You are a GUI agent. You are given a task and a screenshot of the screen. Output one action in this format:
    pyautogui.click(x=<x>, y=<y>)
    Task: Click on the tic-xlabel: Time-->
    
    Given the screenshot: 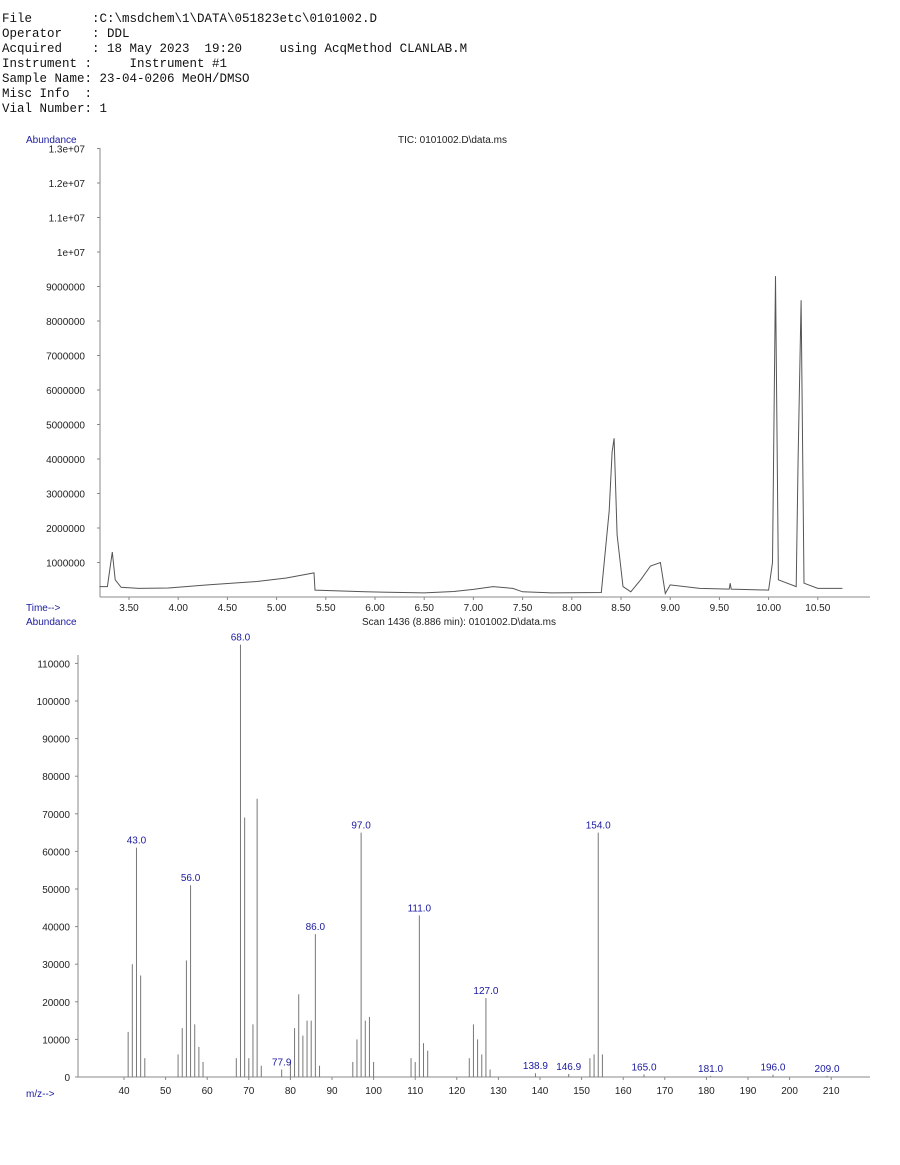 What is the action you would take?
    pyautogui.click(x=43, y=608)
    